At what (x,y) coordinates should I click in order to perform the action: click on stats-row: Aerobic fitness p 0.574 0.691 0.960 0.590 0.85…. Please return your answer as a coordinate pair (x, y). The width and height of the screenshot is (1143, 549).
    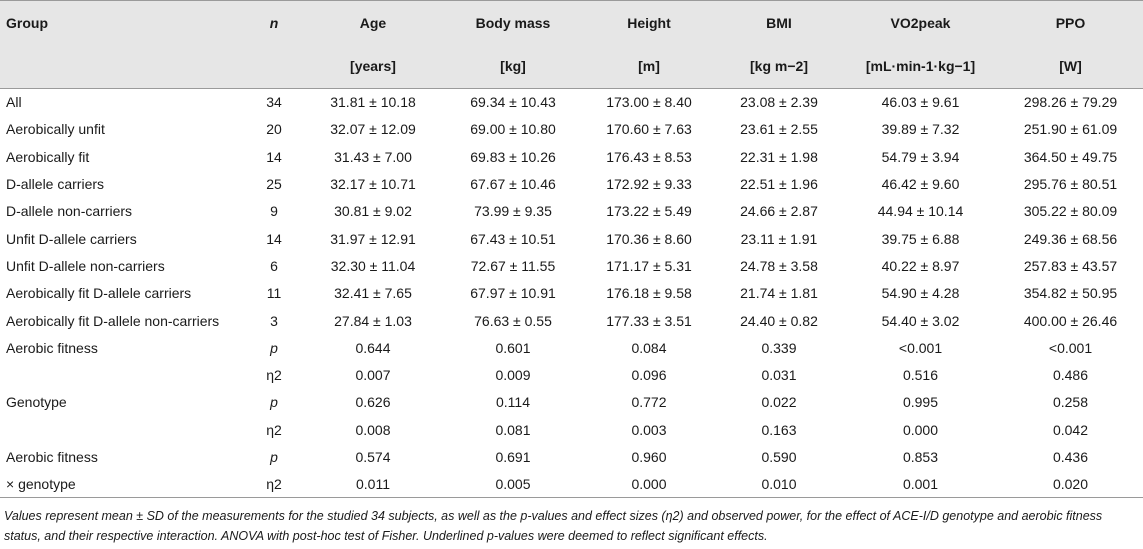
    Looking at the image, I should click on (571, 456).